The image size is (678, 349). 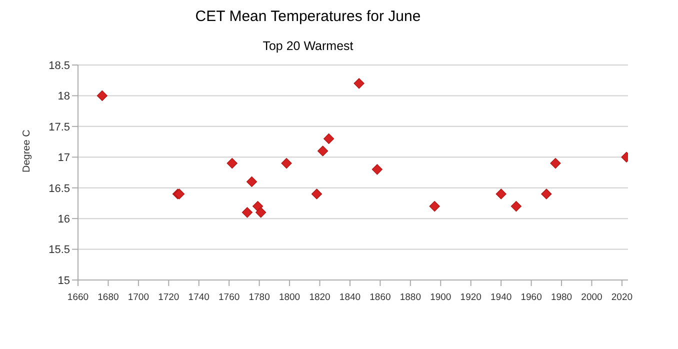 What do you see at coordinates (319, 297) in the screenshot?
I see `x-tick-label: 1820` at bounding box center [319, 297].